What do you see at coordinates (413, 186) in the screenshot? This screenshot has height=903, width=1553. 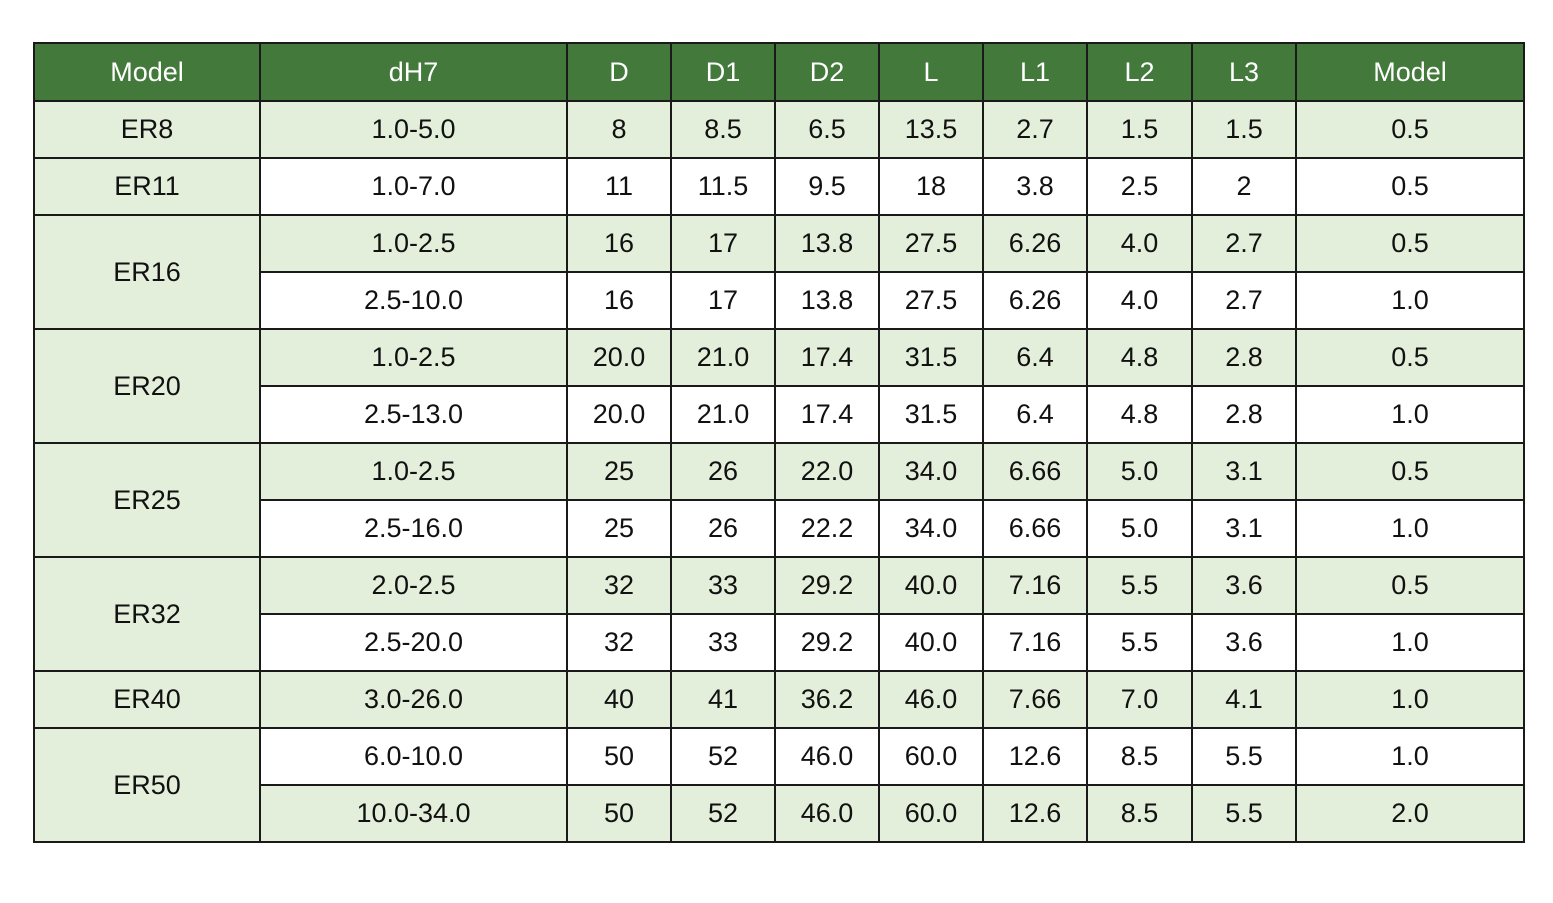 I see `table-cell: 1.0-7.0` at bounding box center [413, 186].